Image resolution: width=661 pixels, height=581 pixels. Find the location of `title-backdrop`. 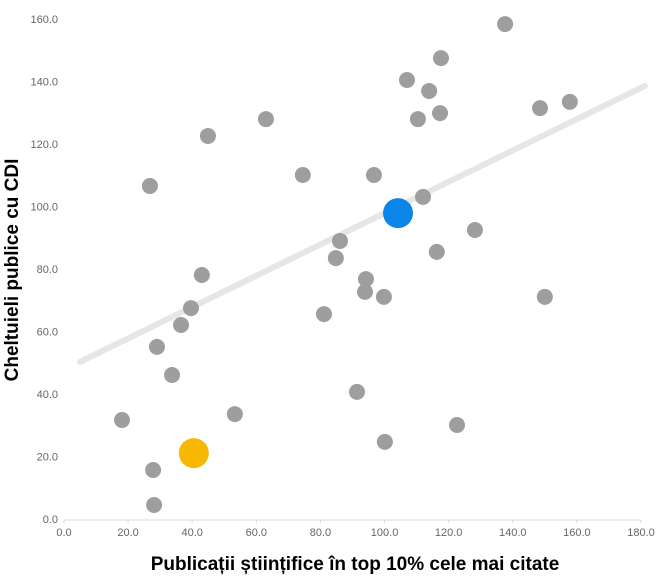

title-backdrop is located at coordinates (12, 290).